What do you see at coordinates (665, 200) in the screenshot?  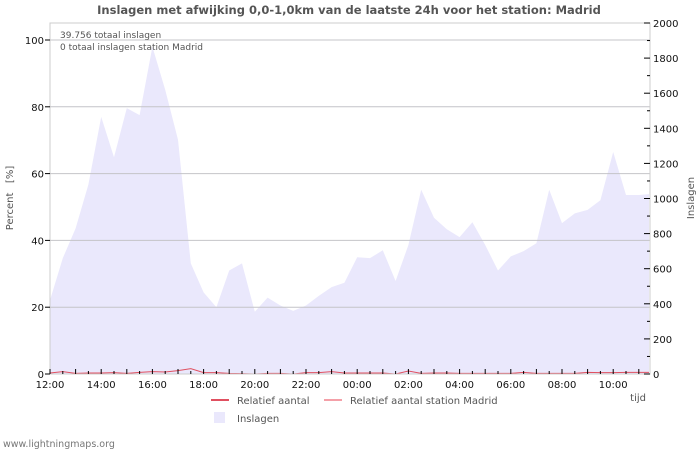 I see `y2-tick-label: 1000` at bounding box center [665, 200].